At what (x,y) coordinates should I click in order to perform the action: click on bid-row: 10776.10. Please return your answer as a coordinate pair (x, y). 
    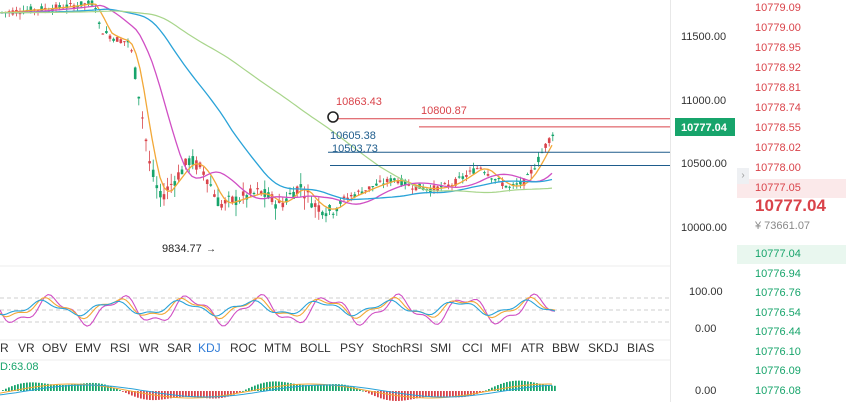
    Looking at the image, I should click on (778, 351).